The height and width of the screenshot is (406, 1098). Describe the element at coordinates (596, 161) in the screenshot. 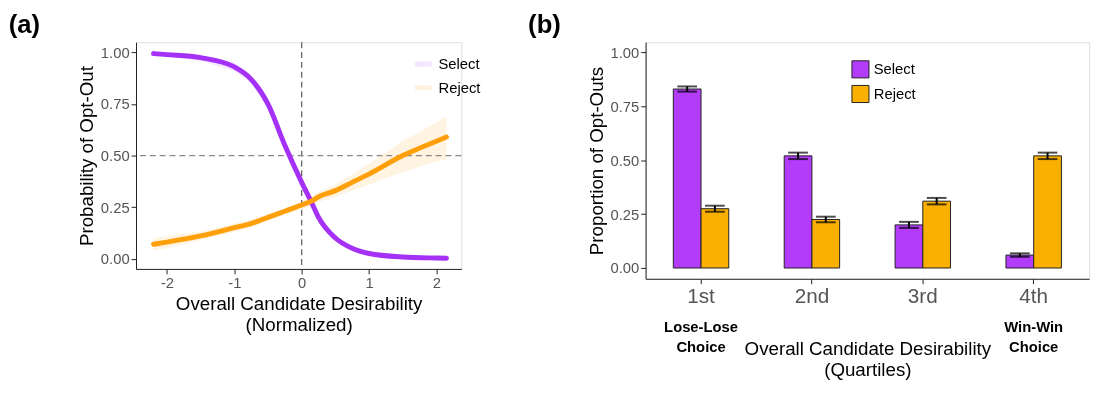

I see `y-axis-title: Proportion of Opt-Outs` at that location.